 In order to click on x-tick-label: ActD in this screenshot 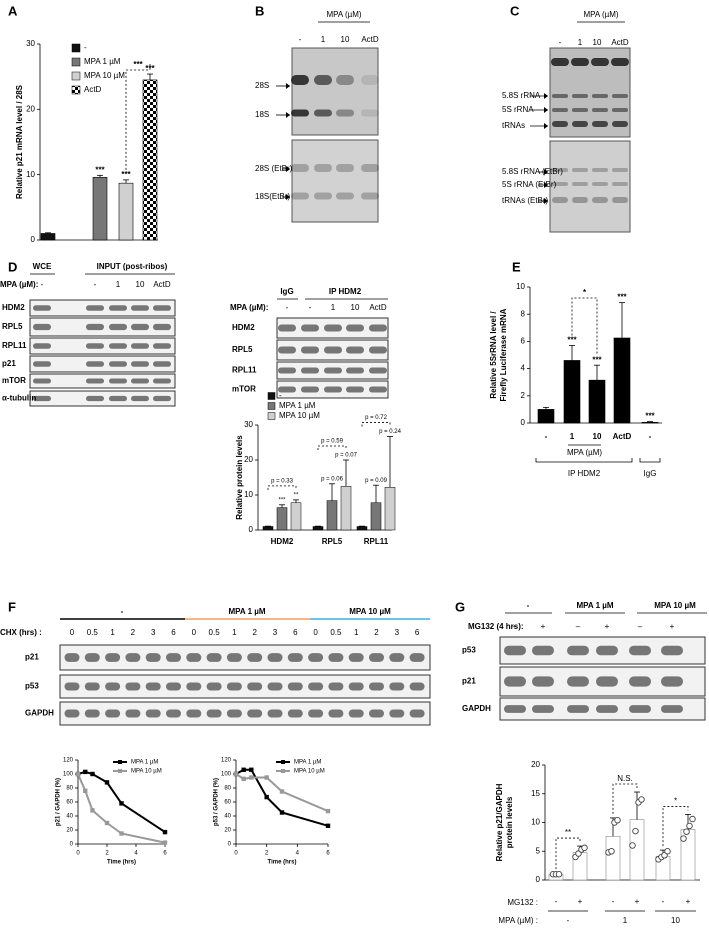, I will do `click(622, 436)`.